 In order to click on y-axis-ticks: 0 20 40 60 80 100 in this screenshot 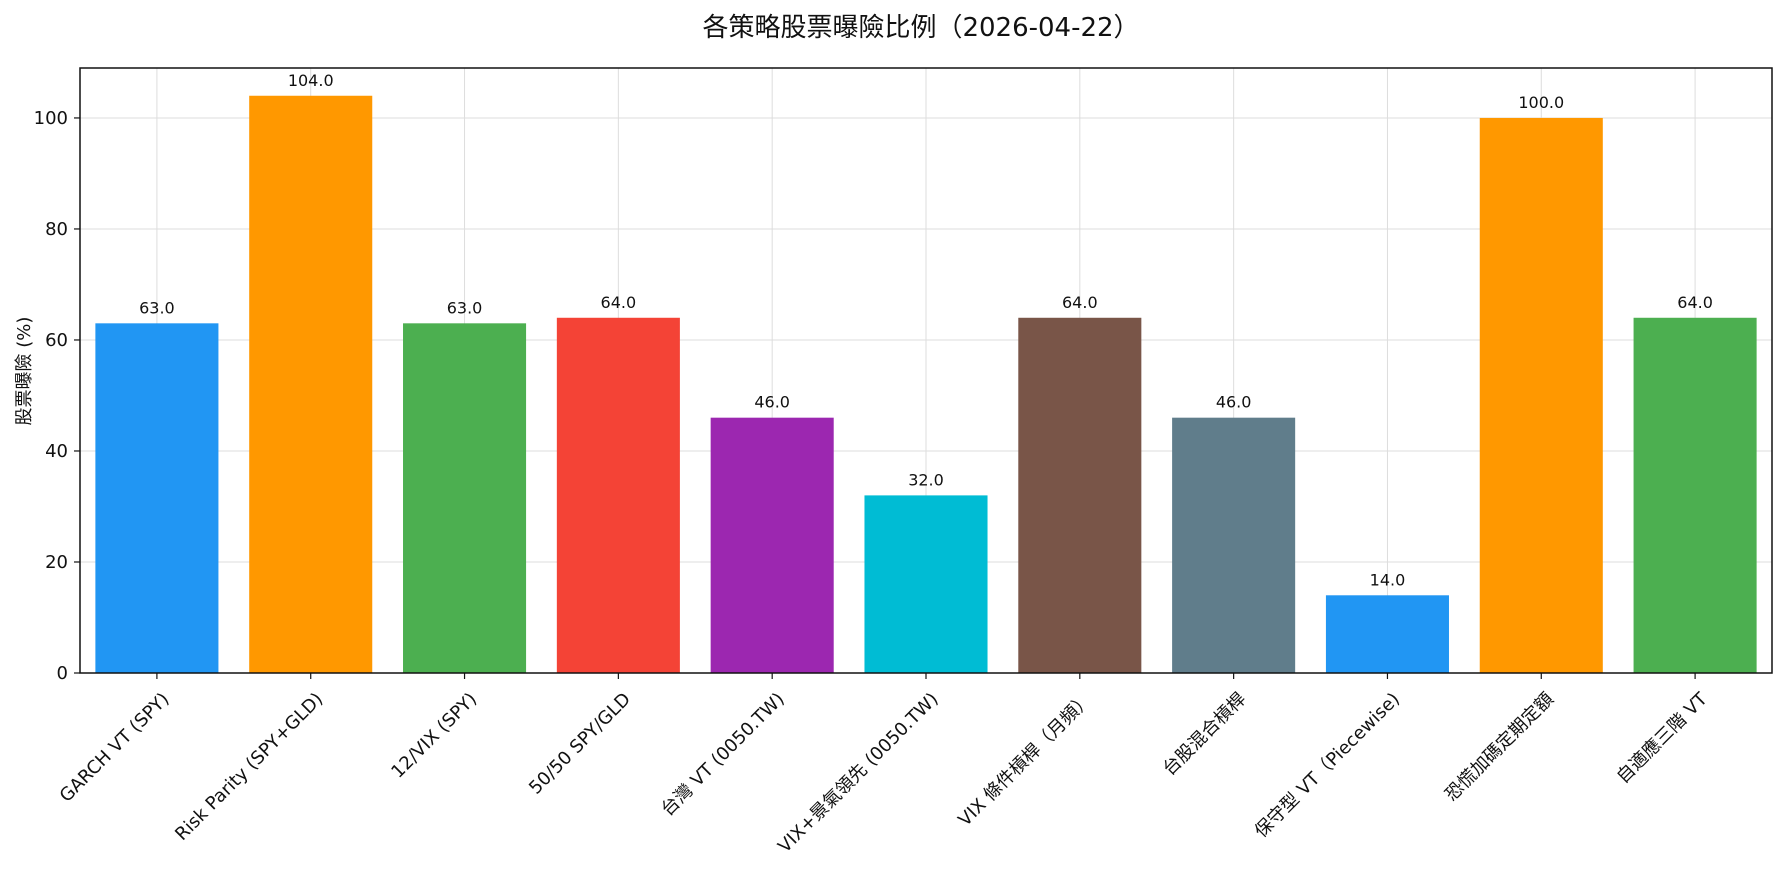, I will do `click(57, 396)`.